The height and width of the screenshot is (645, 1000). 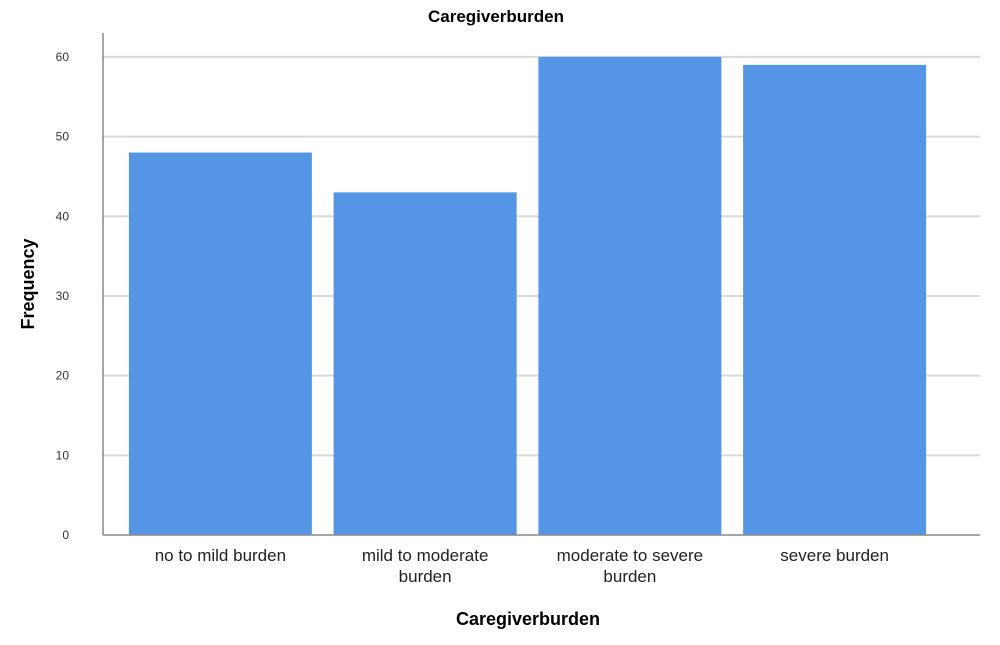 I want to click on chart-title: Caregiverburden, so click(x=496, y=16).